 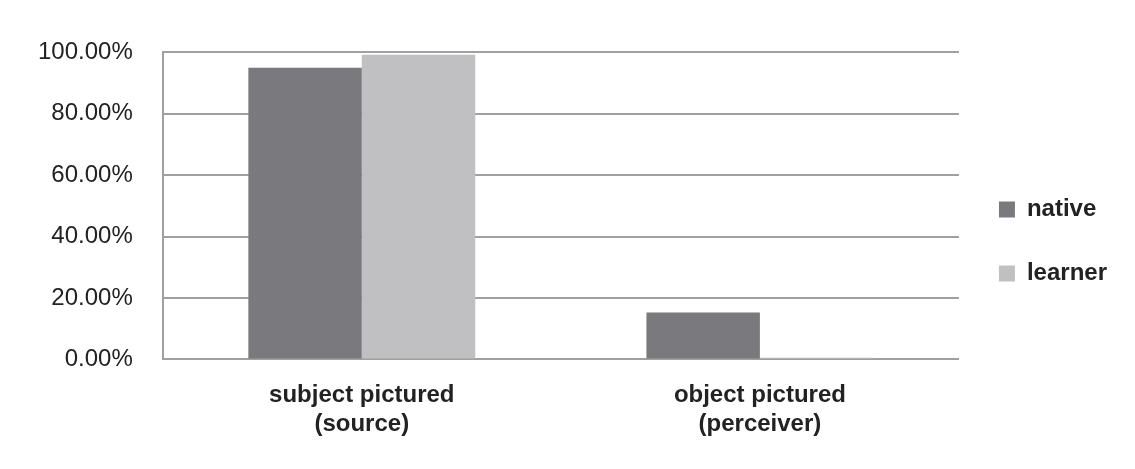 What do you see at coordinates (85, 51) in the screenshot?
I see `y-tick-label: 100.00%` at bounding box center [85, 51].